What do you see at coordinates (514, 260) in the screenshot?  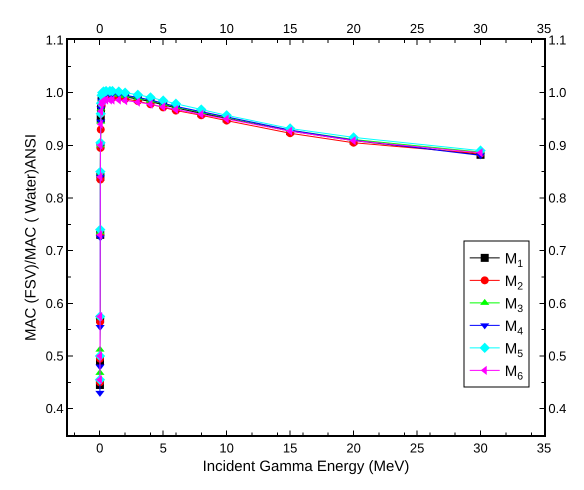 I see `legend-label: M$_{1}$` at bounding box center [514, 260].